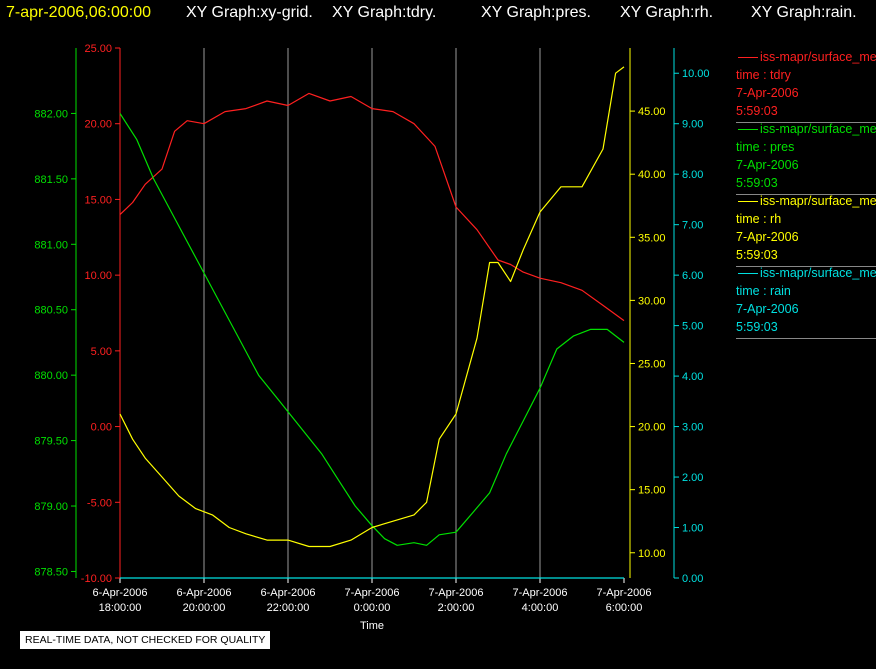  I want to click on pres-tick-label: 881.00, so click(51, 245).